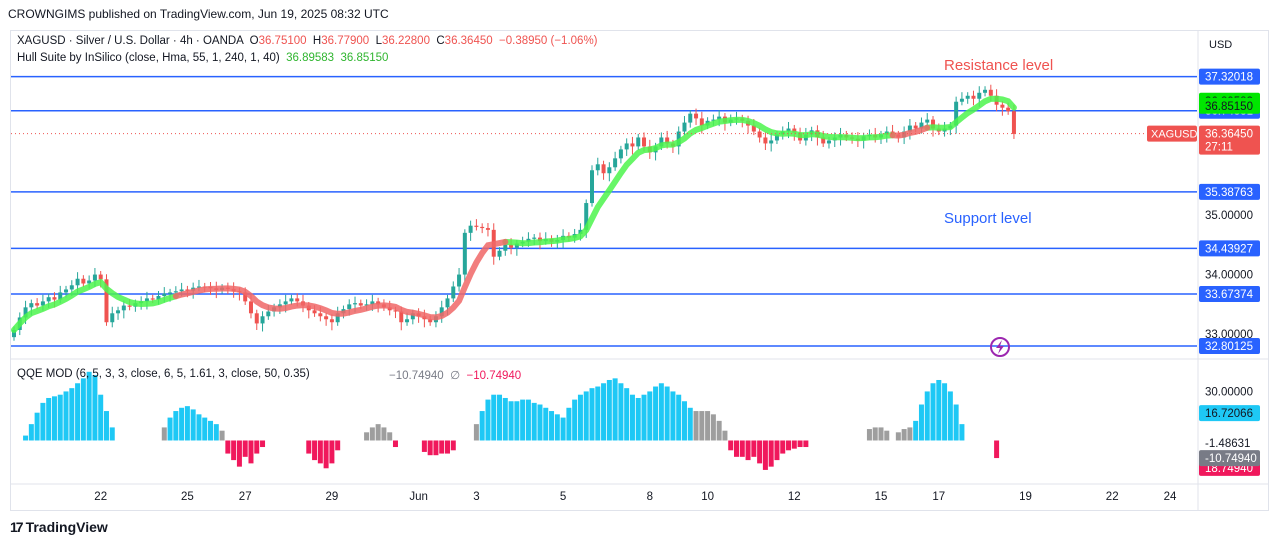  I want to click on currency-label: USD, so click(1220, 45).